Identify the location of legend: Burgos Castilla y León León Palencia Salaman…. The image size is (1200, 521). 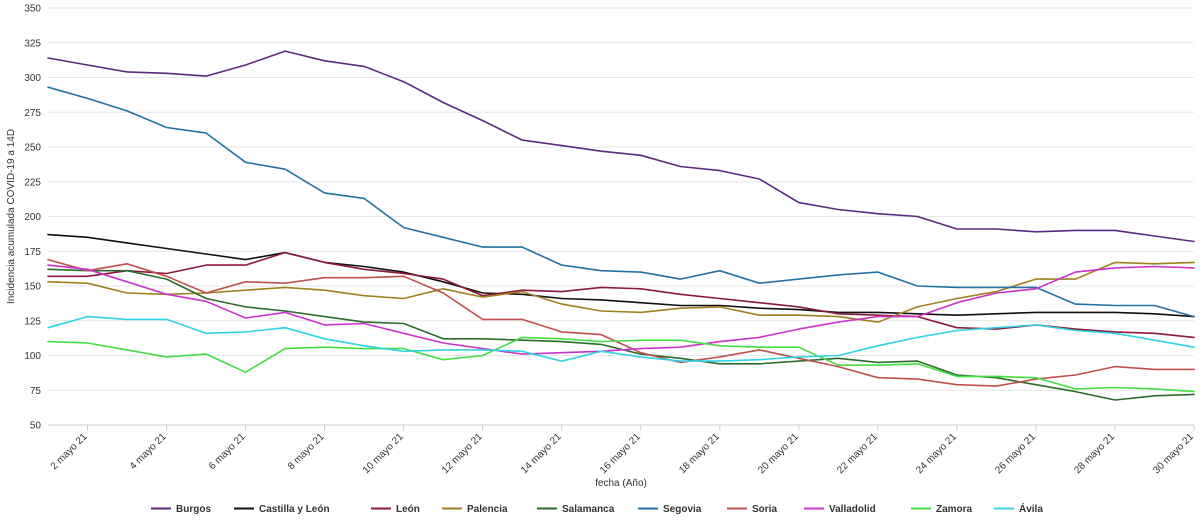
(597, 508).